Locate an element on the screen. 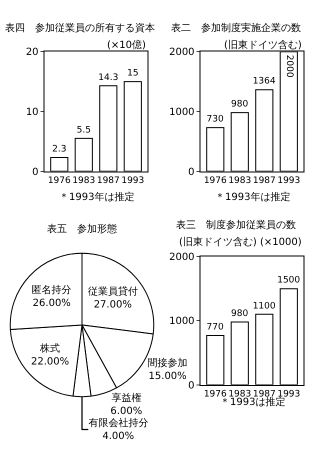 This screenshot has height=456, width=320. data-label: 2.3 is located at coordinates (59, 149).